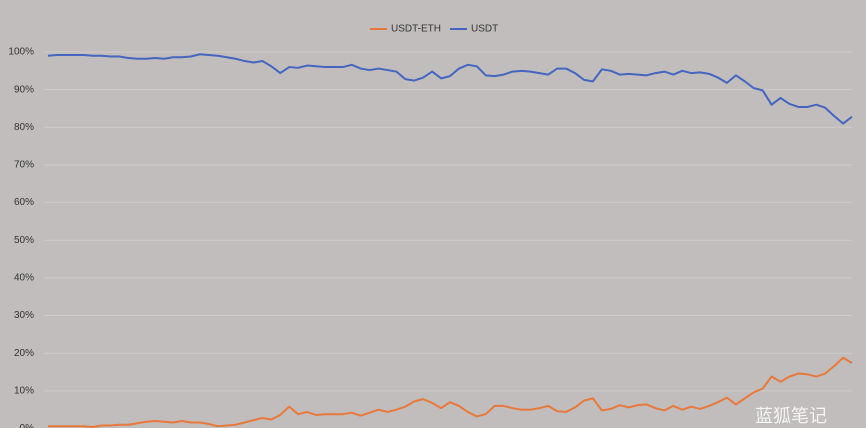  I want to click on y-tick-label: 60%, so click(24, 202).